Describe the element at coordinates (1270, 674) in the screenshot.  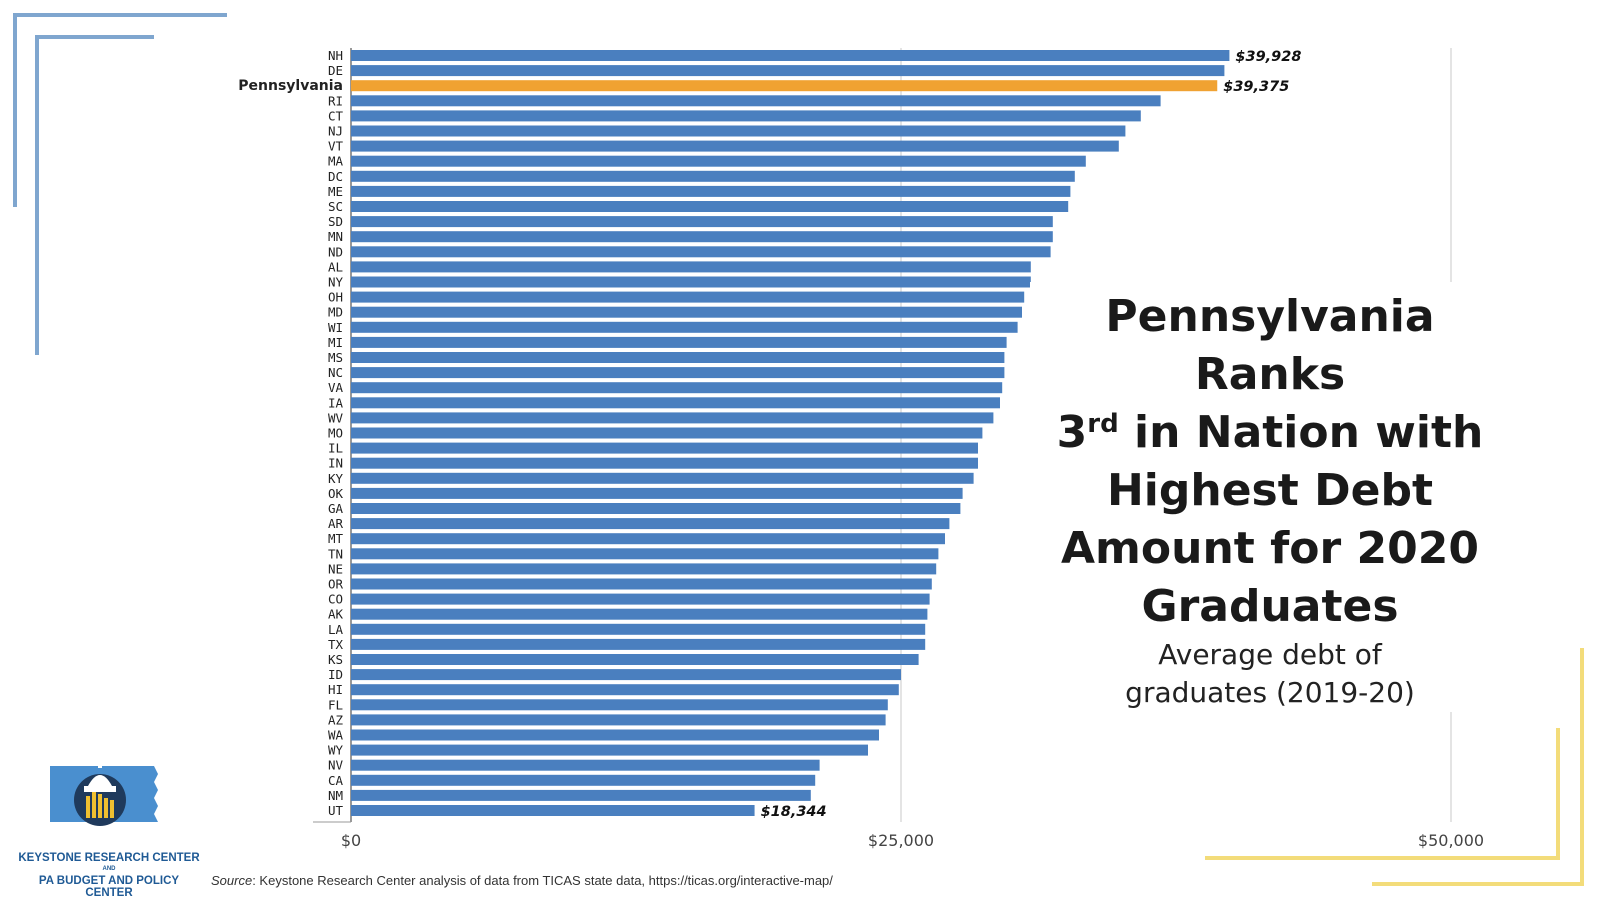
I see `chart-subtitle: Average debt of graduates (2019-20)` at that location.